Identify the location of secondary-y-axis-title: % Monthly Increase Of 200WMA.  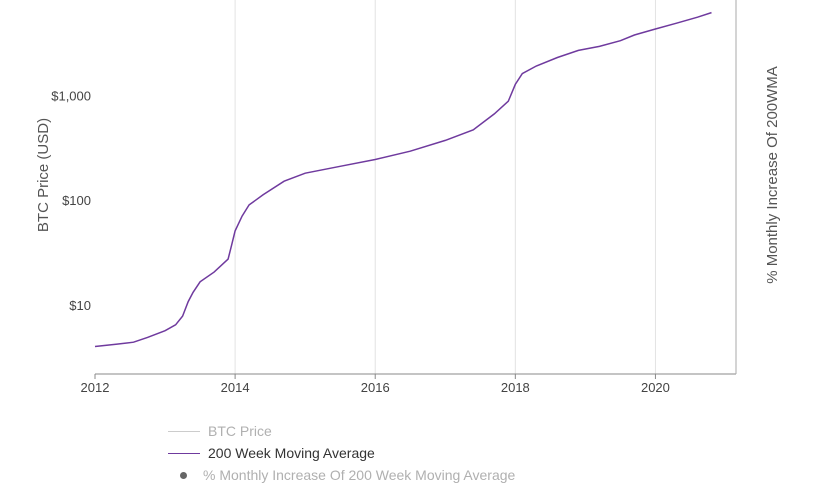
(772, 175).